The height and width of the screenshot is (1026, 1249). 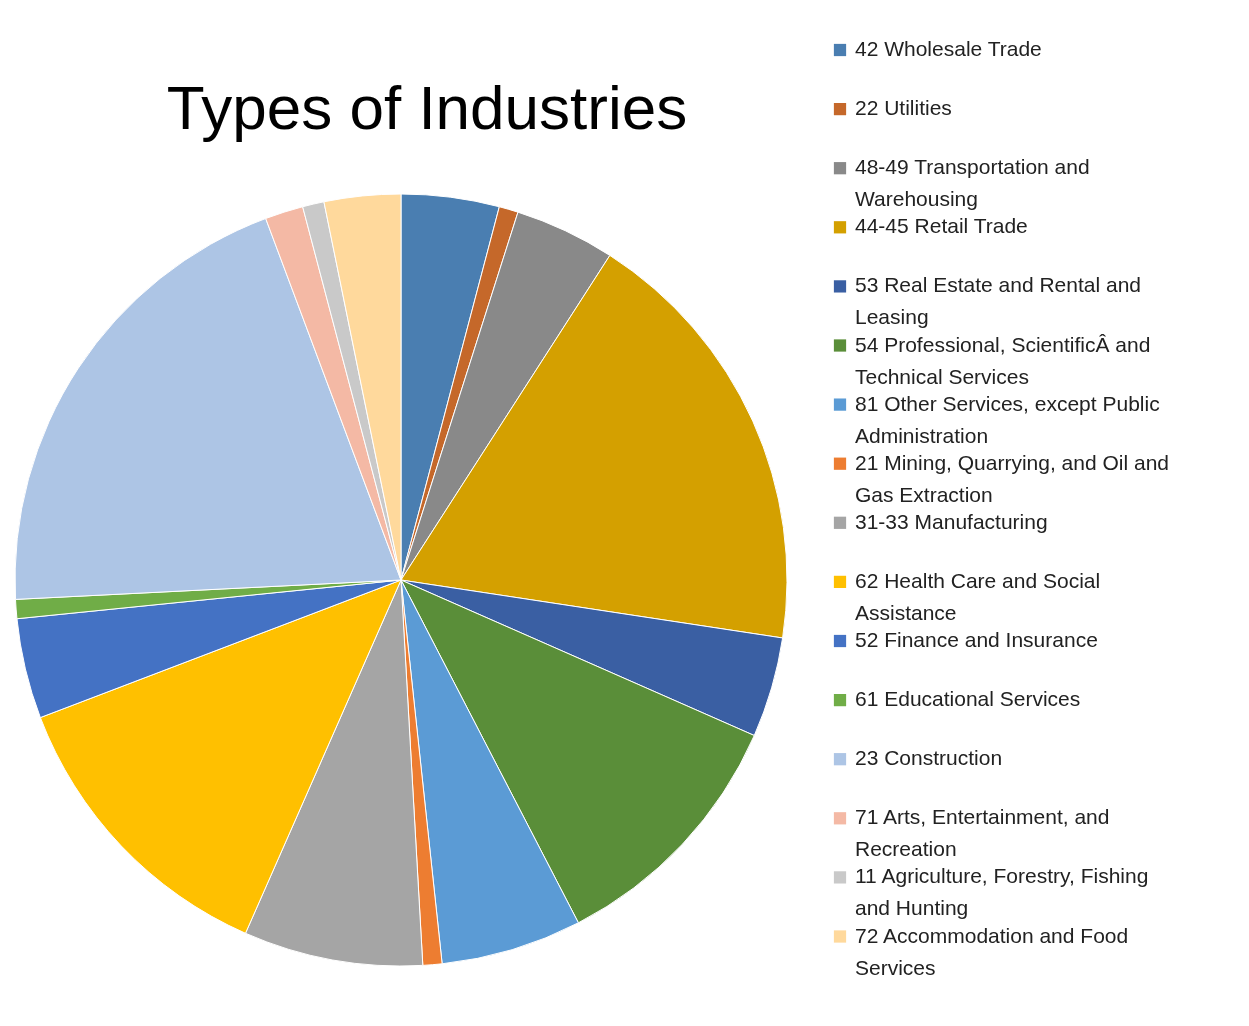 I want to click on legend-label: 61 Educational Services, so click(x=968, y=699).